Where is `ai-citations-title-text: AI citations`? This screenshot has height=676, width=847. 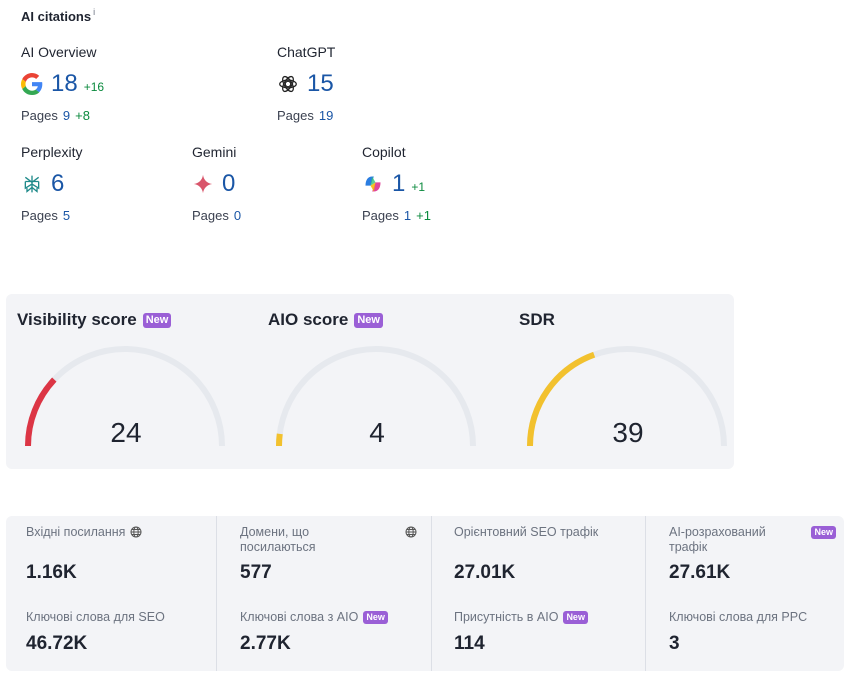
ai-citations-title-text: AI citations is located at coordinates (56, 16).